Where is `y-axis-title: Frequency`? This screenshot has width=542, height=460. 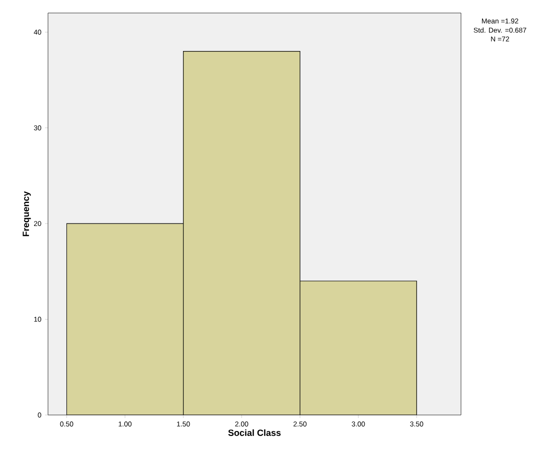
y-axis-title: Frequency is located at coordinates (26, 213).